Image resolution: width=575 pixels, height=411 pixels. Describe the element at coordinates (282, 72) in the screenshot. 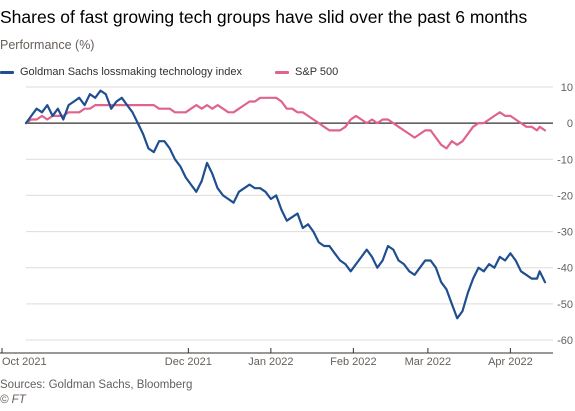

I see `legend-swatch-sp500` at that location.